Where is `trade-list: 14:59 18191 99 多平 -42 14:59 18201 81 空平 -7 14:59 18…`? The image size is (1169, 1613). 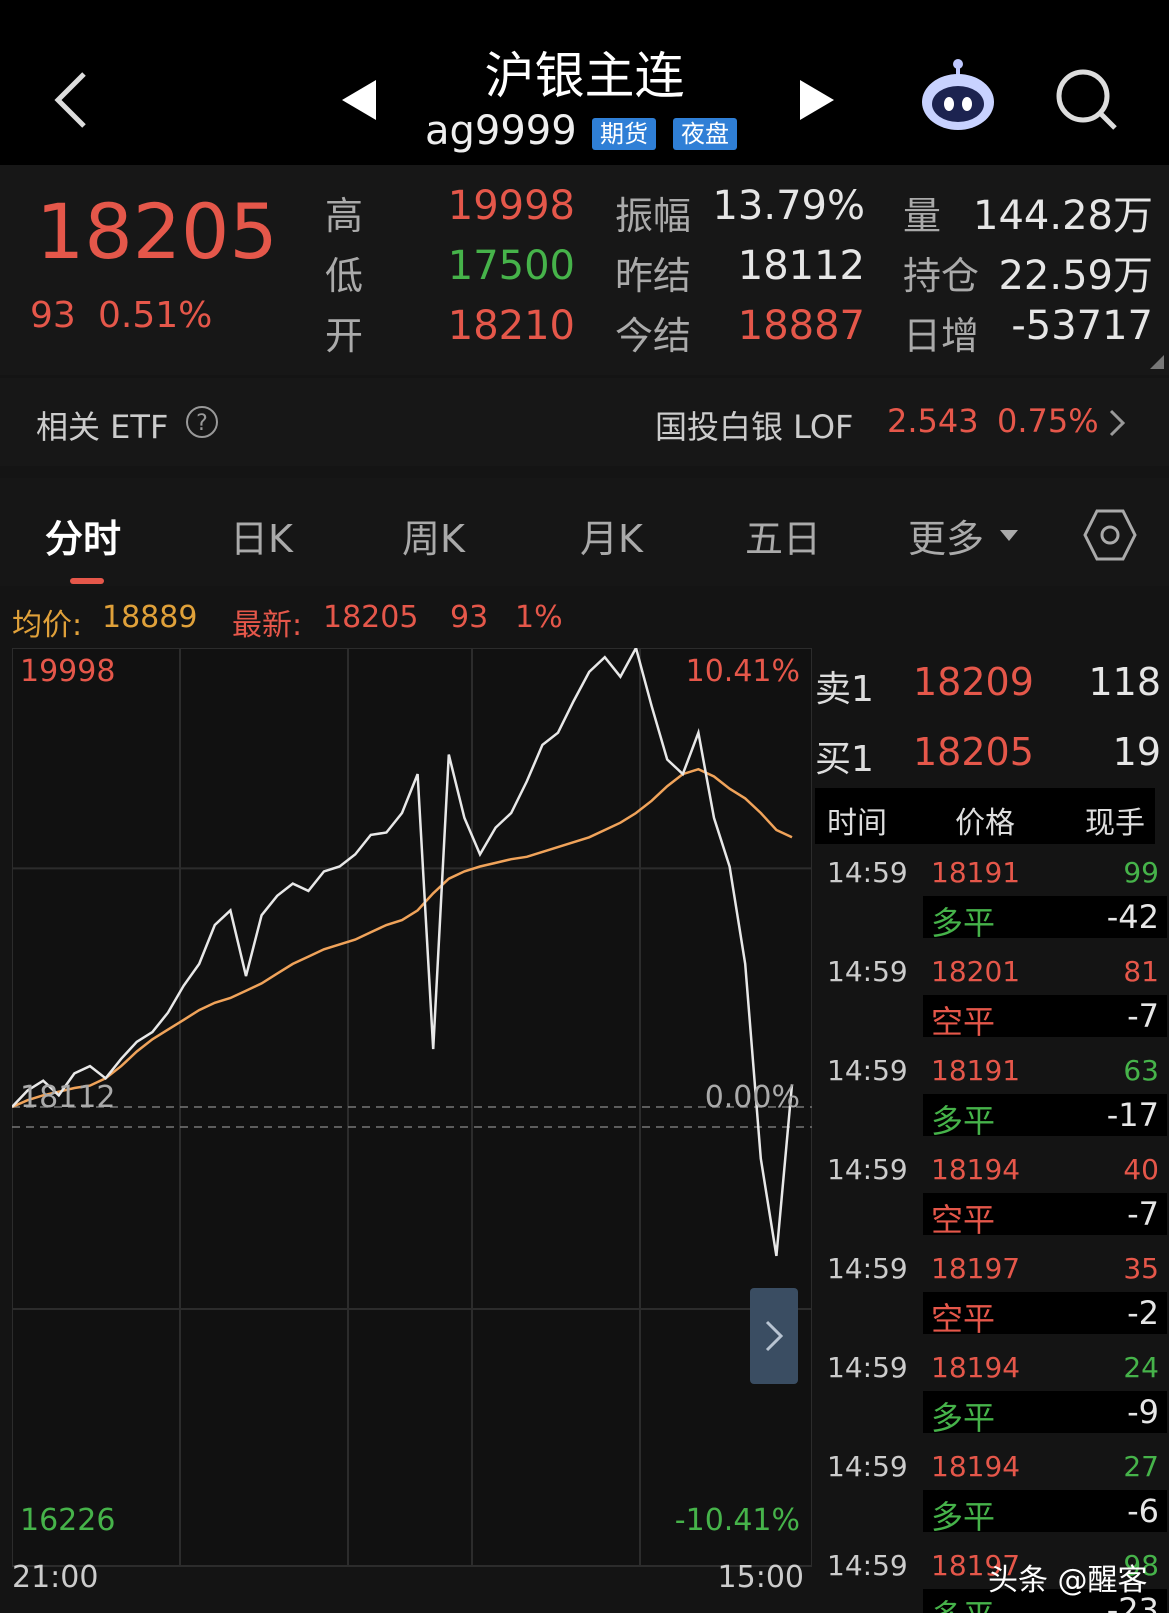
trade-list: 14:59 18191 99 多平 -42 14:59 18201 81 空平 -7 14:59 18… is located at coordinates (992, 1230).